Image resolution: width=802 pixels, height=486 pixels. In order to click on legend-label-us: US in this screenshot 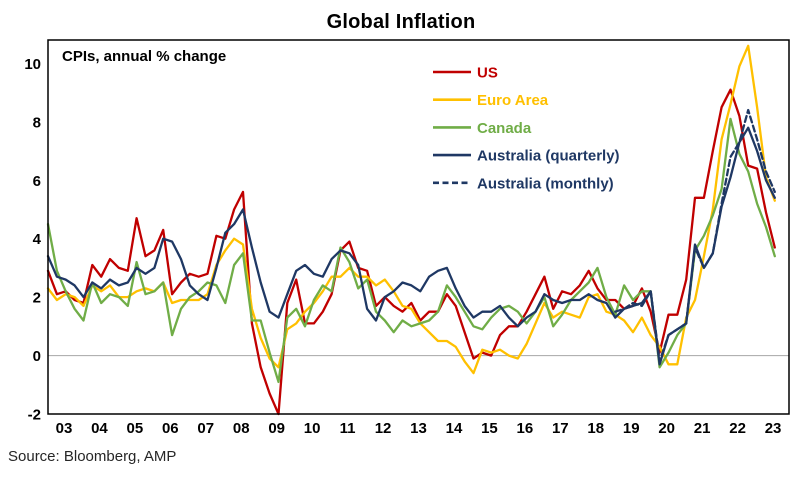, I will do `click(487, 73)`.